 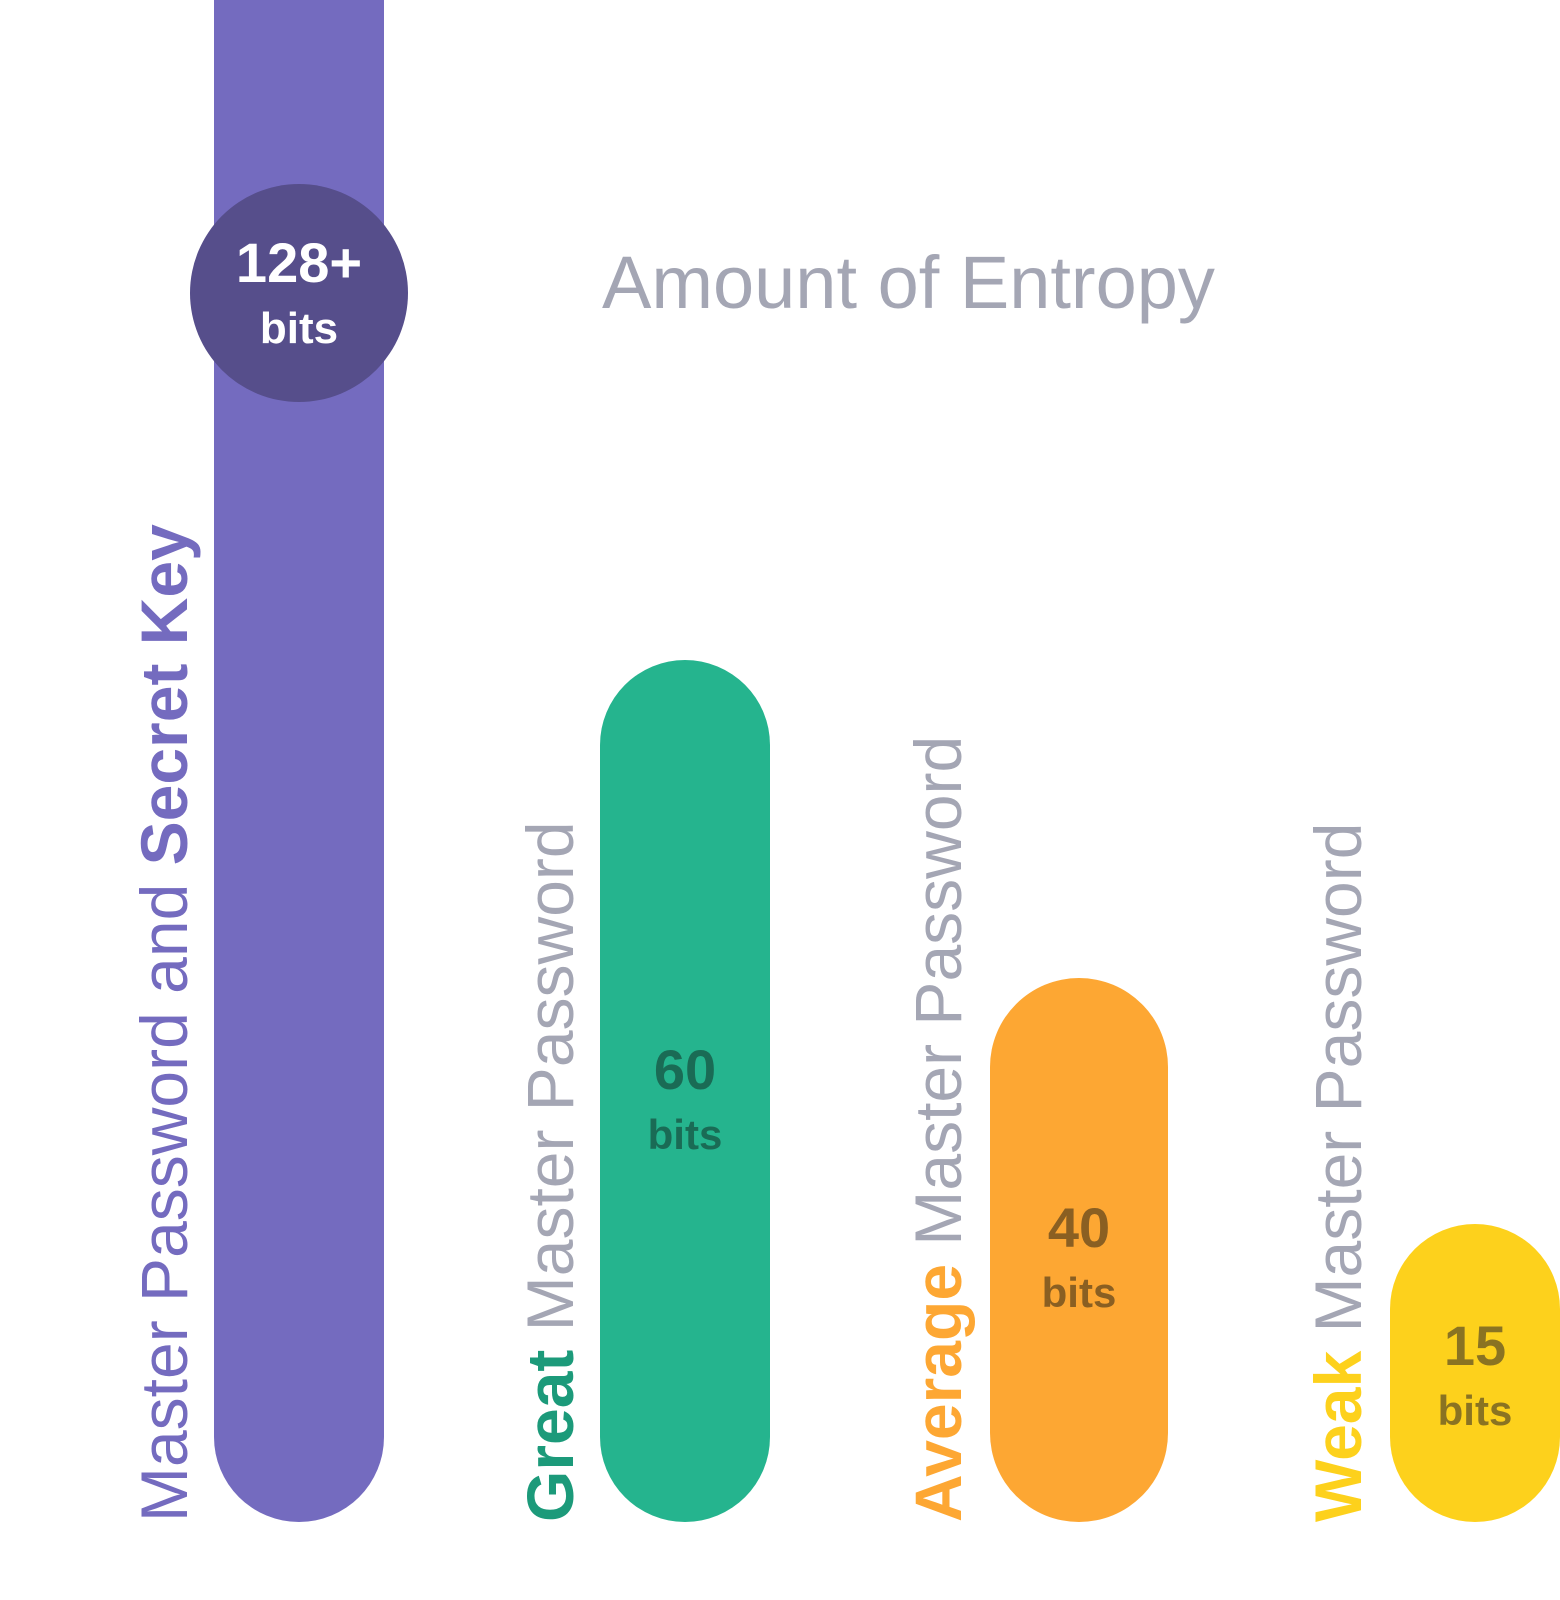 I want to click on category-label-weak: Weak Master Password, so click(x=1338, y=1172).